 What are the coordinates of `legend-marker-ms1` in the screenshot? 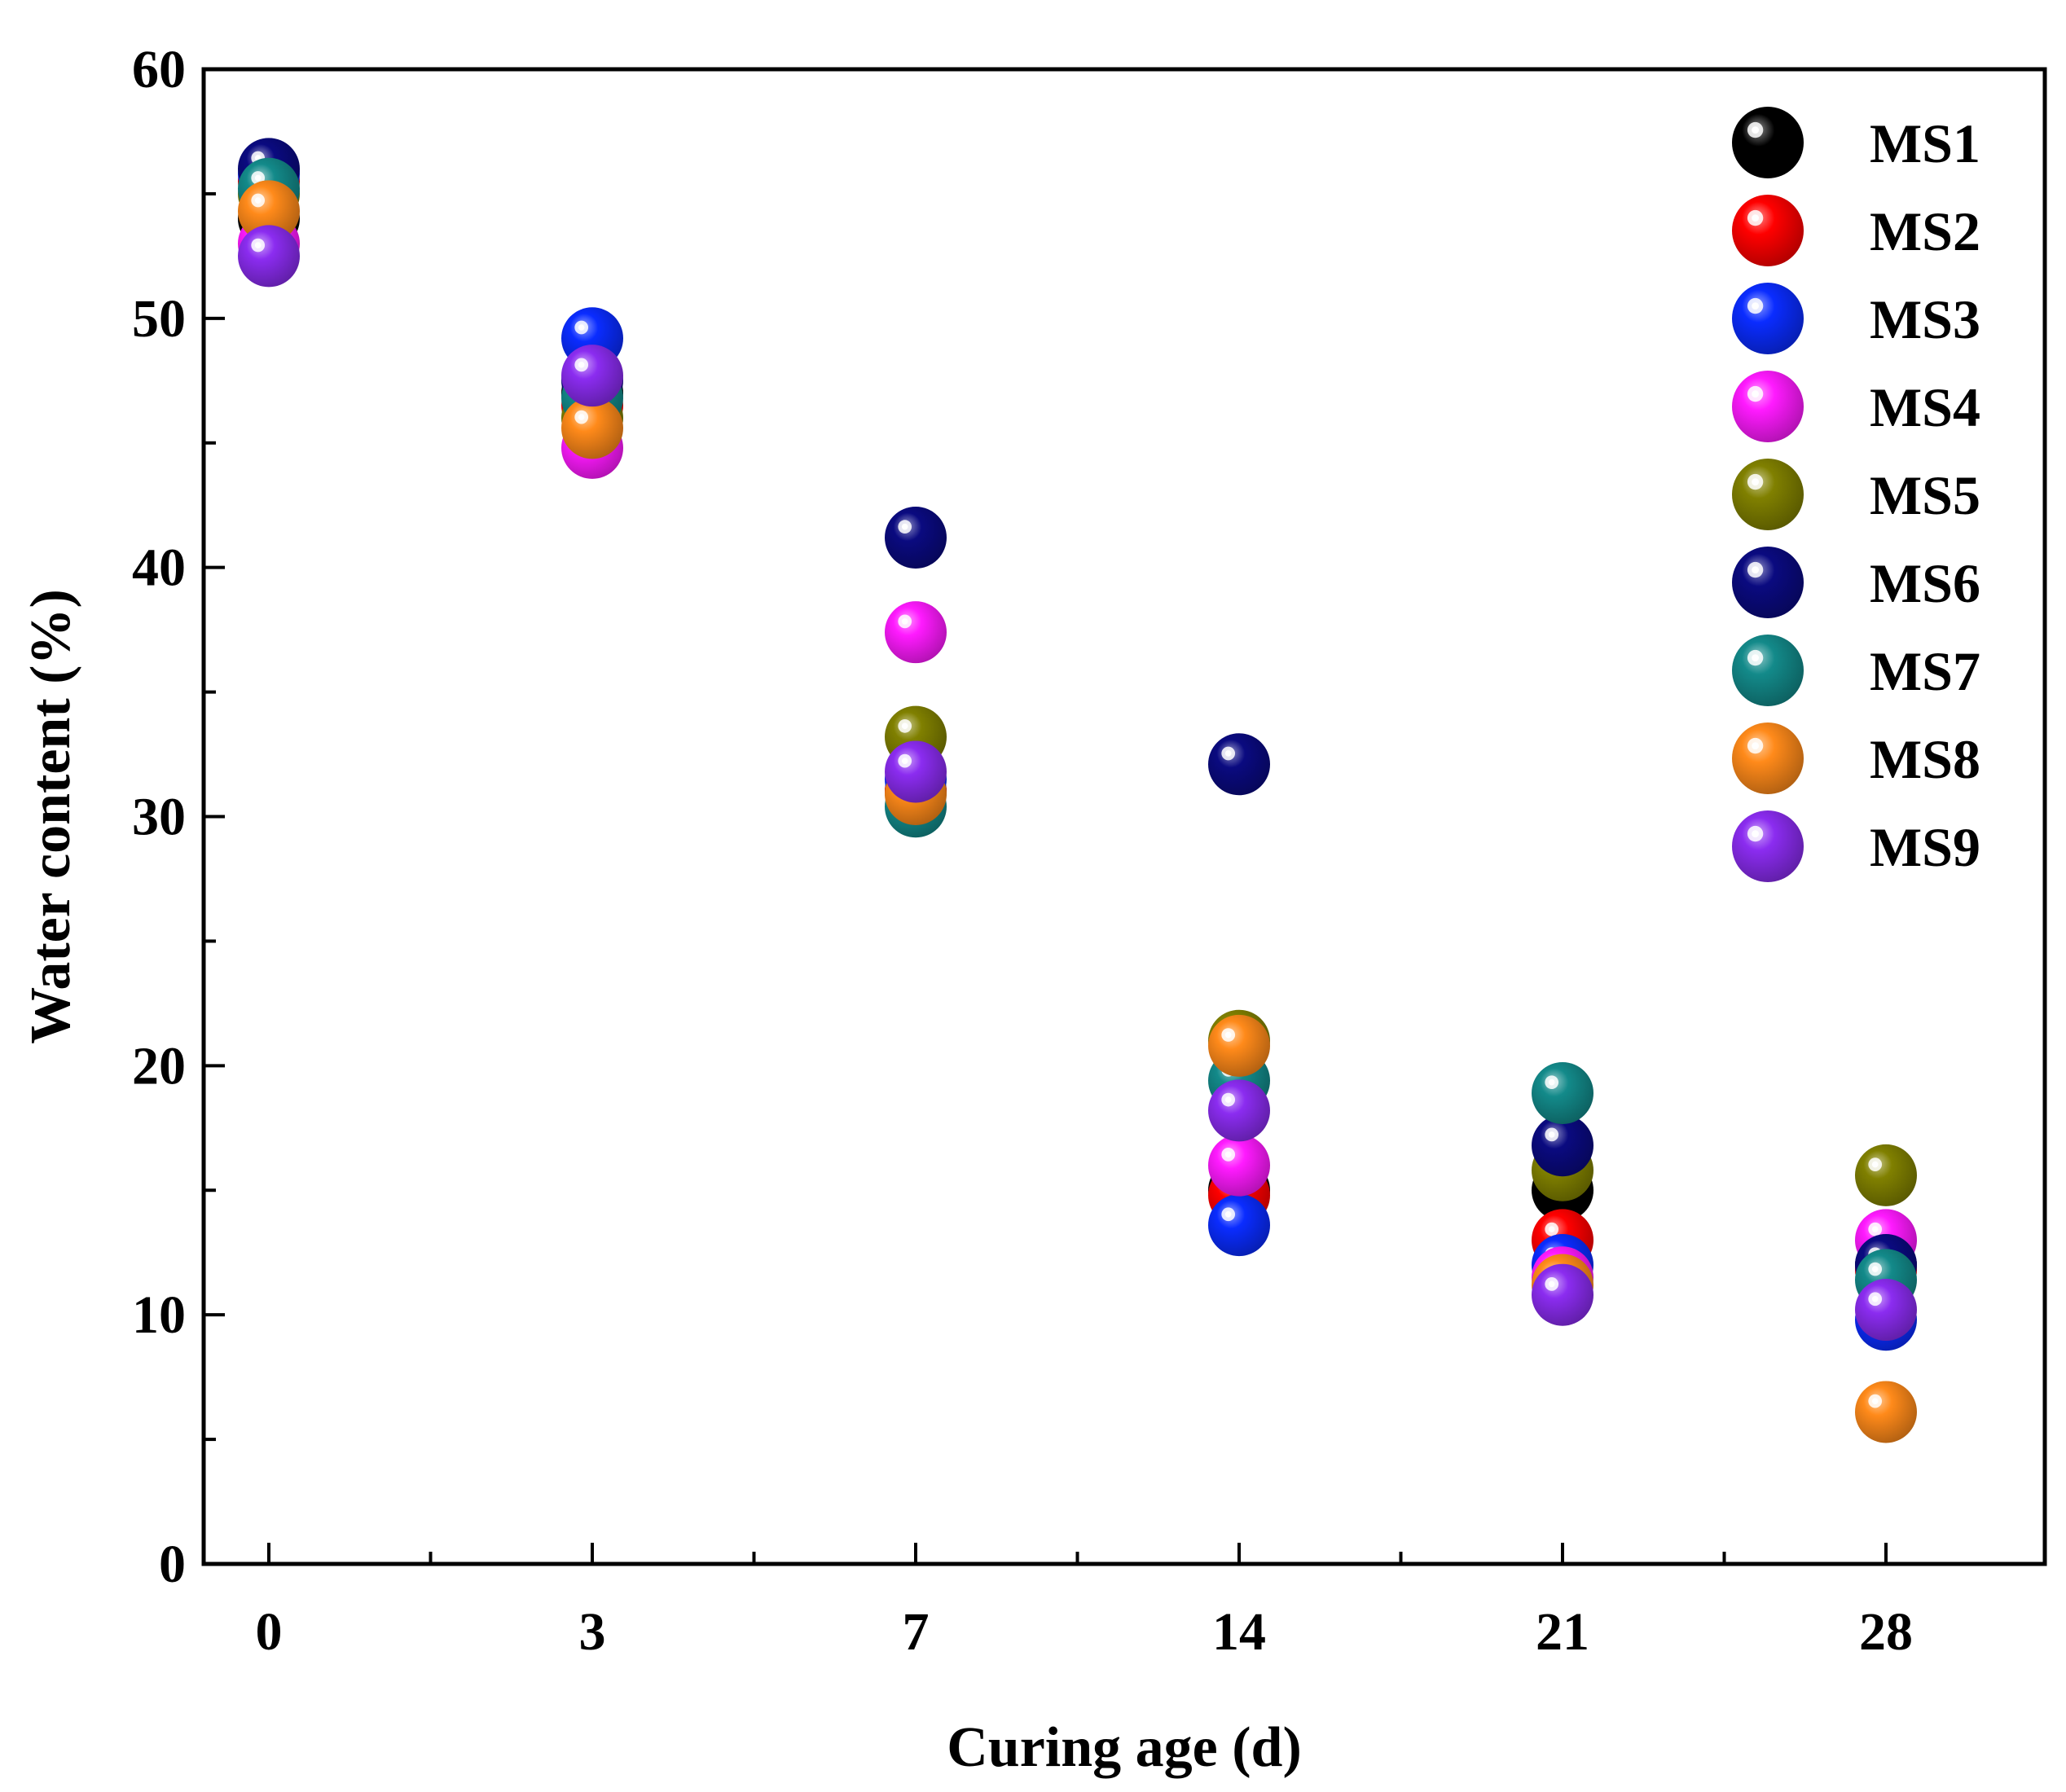 It's located at (1768, 142).